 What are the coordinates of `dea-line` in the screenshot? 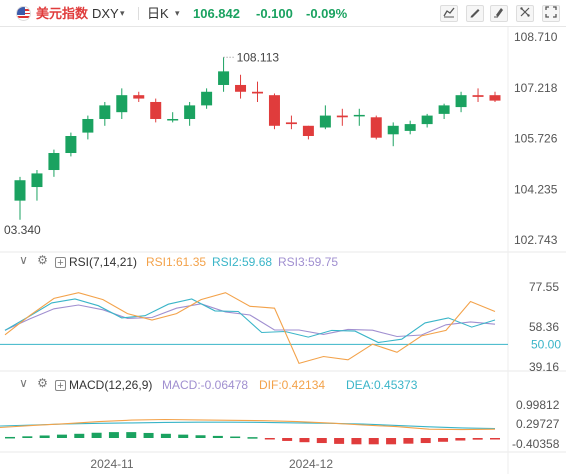 It's located at (248, 425).